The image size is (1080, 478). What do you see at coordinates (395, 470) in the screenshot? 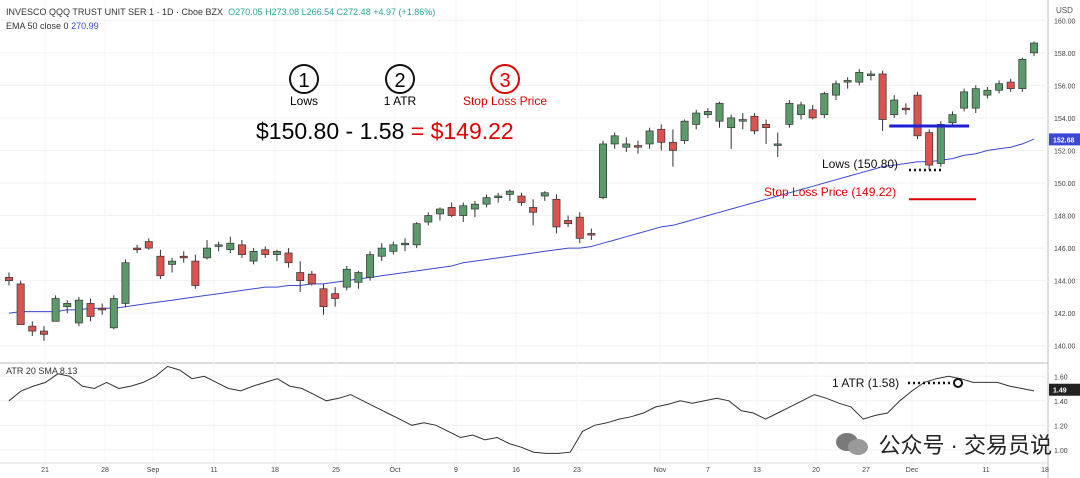
I see `time-tick-label: Oct` at bounding box center [395, 470].